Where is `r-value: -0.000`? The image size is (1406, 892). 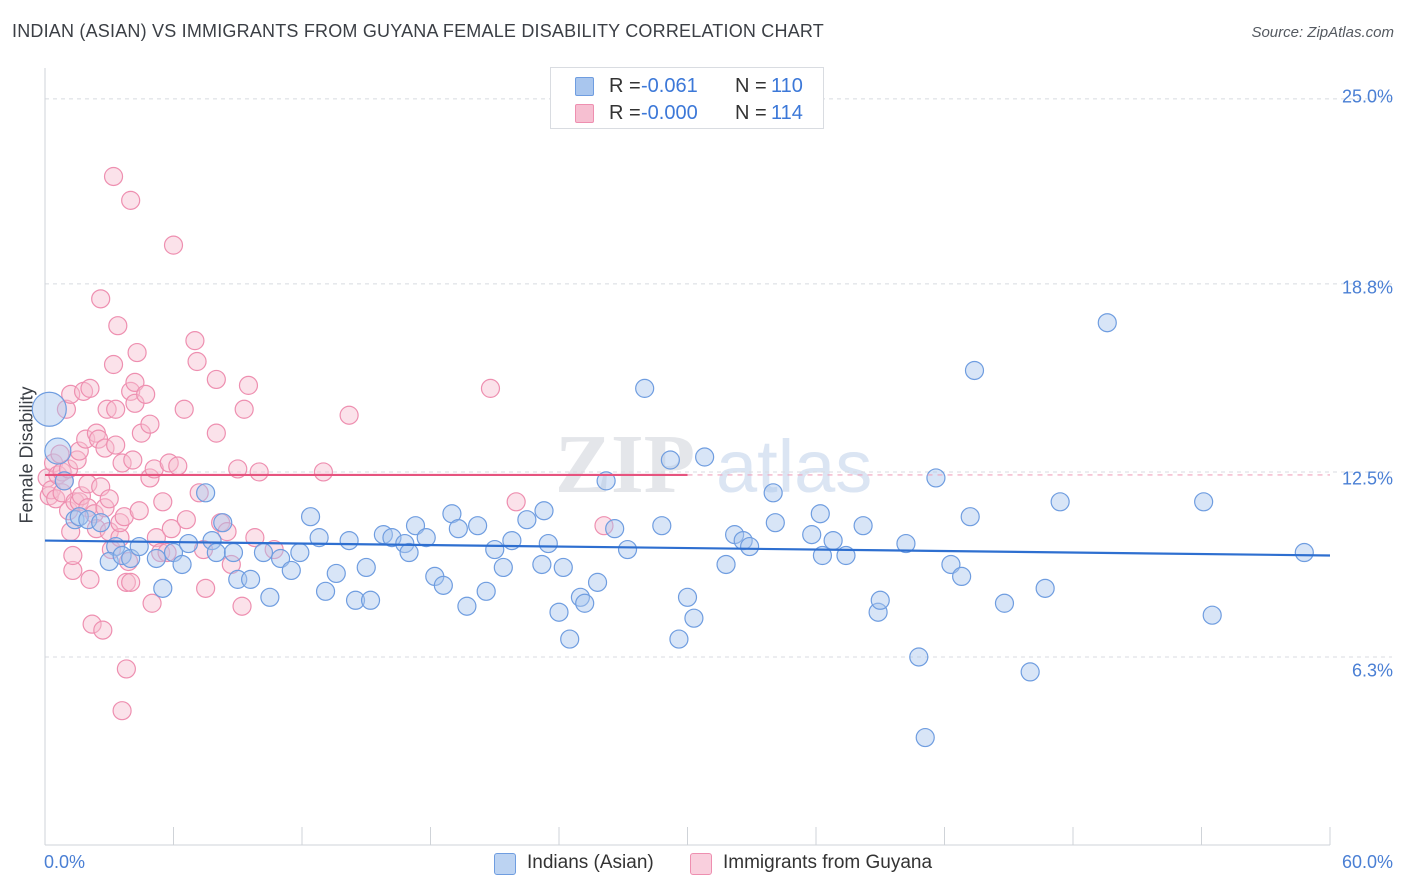 r-value: -0.000 is located at coordinates (669, 113).